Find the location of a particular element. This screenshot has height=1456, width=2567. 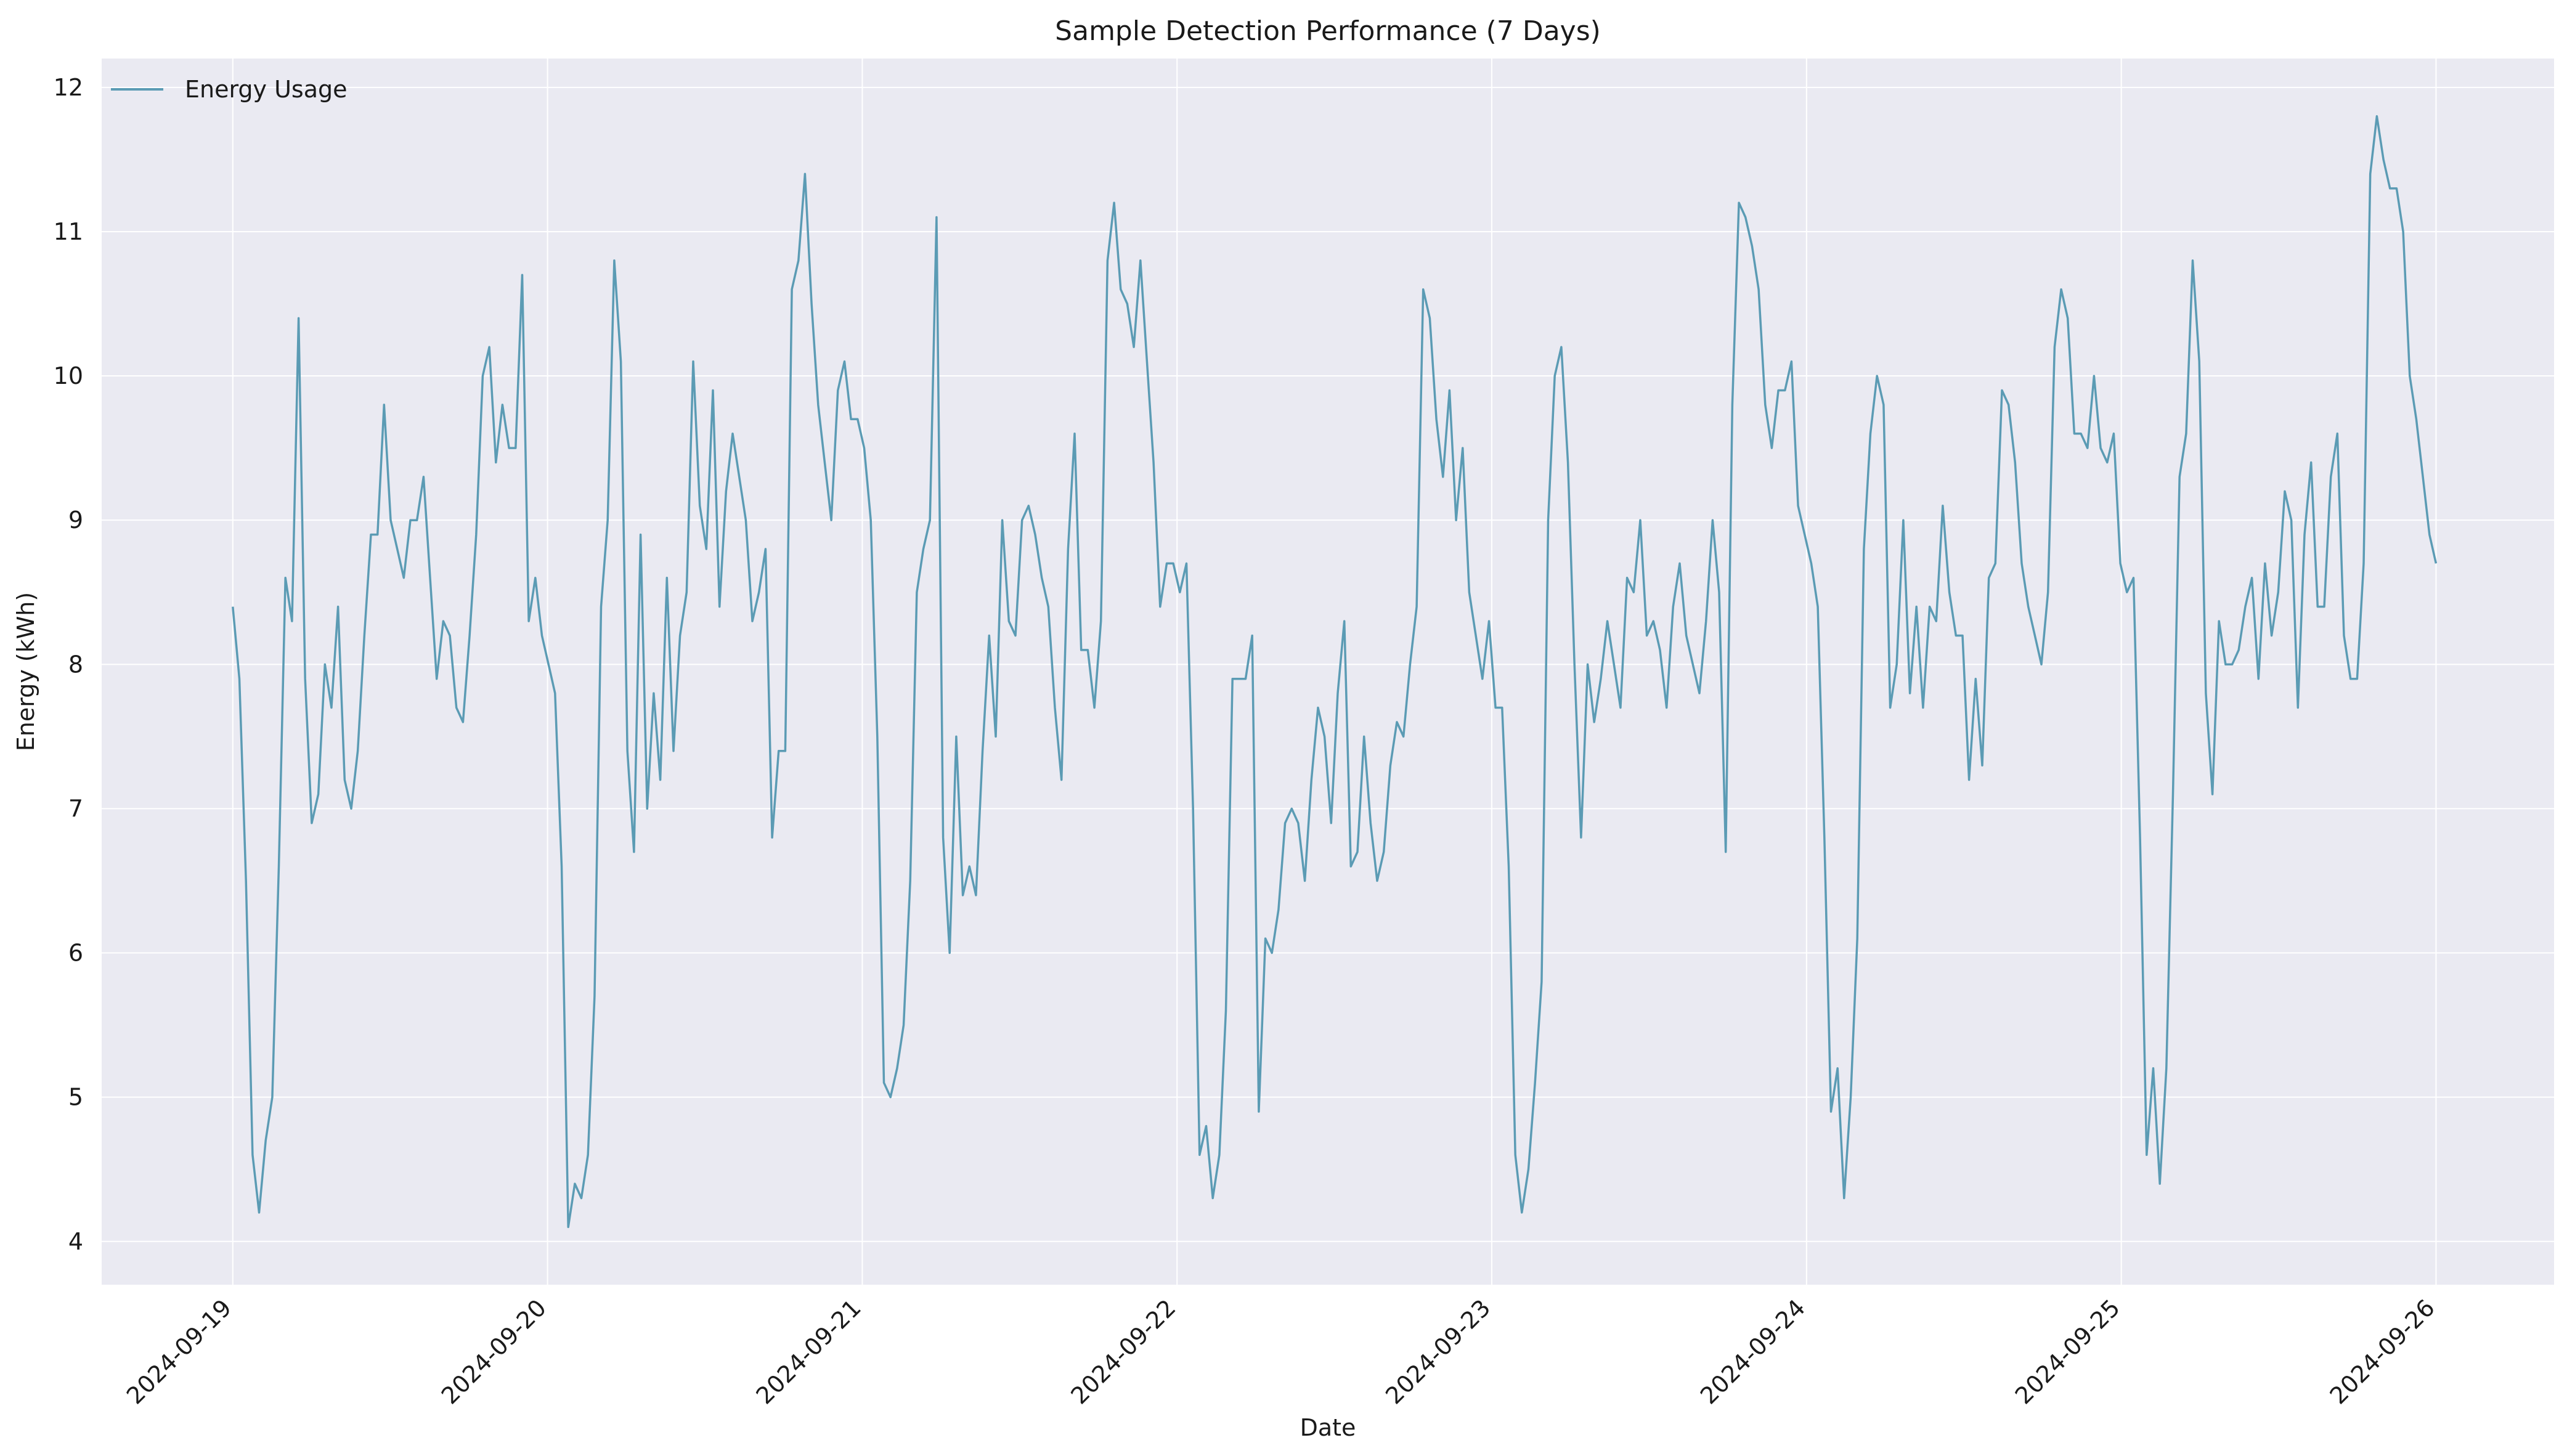

x-tick-label: 2024-09-25 is located at coordinates (2067, 1351).